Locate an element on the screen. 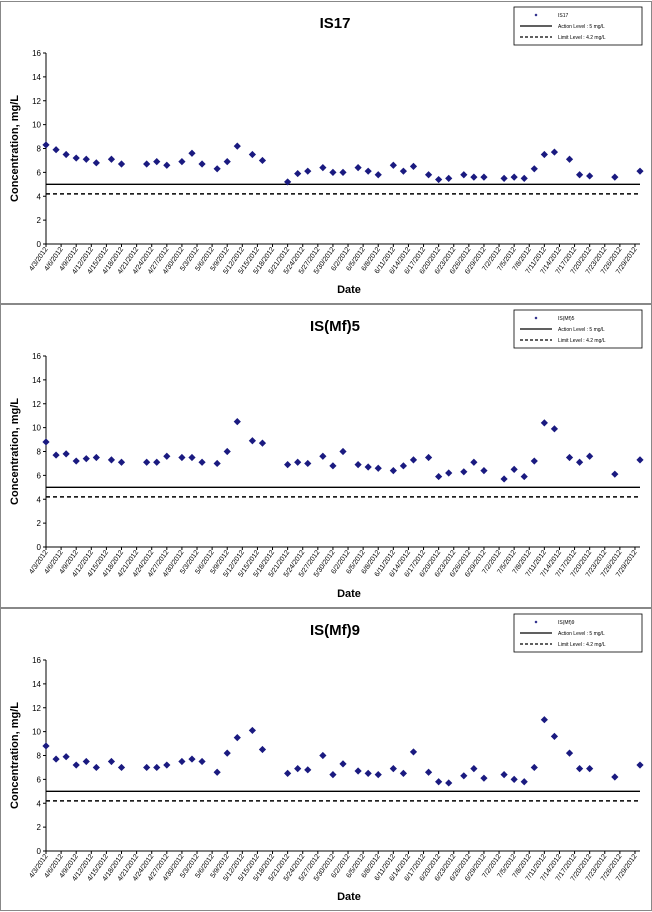 Image resolution: width=652 pixels, height=912 pixels. chart-title: IS(Mf)5 is located at coordinates (335, 326).